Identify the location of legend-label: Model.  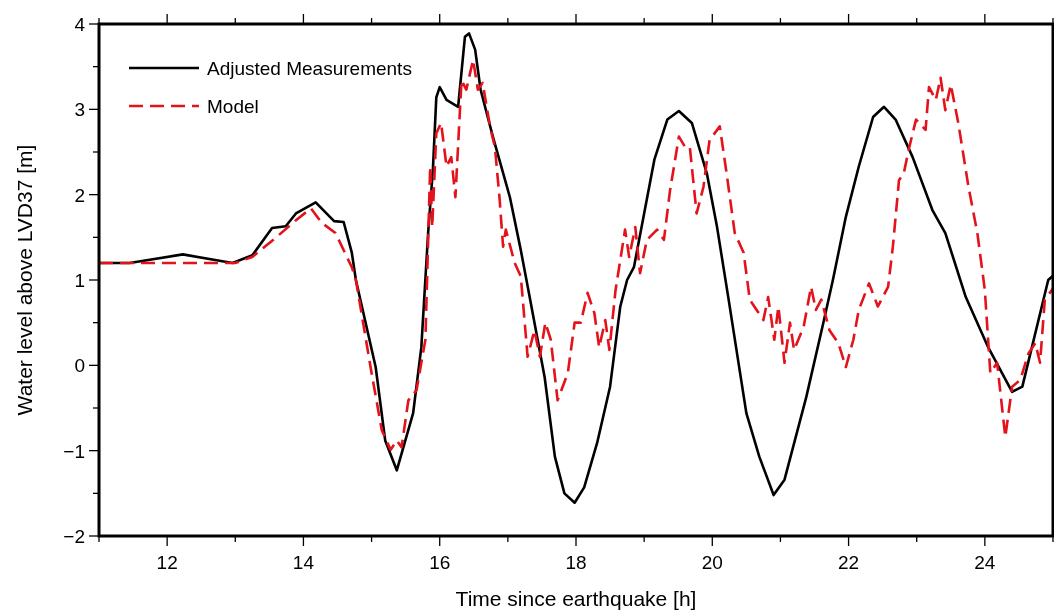
(233, 106).